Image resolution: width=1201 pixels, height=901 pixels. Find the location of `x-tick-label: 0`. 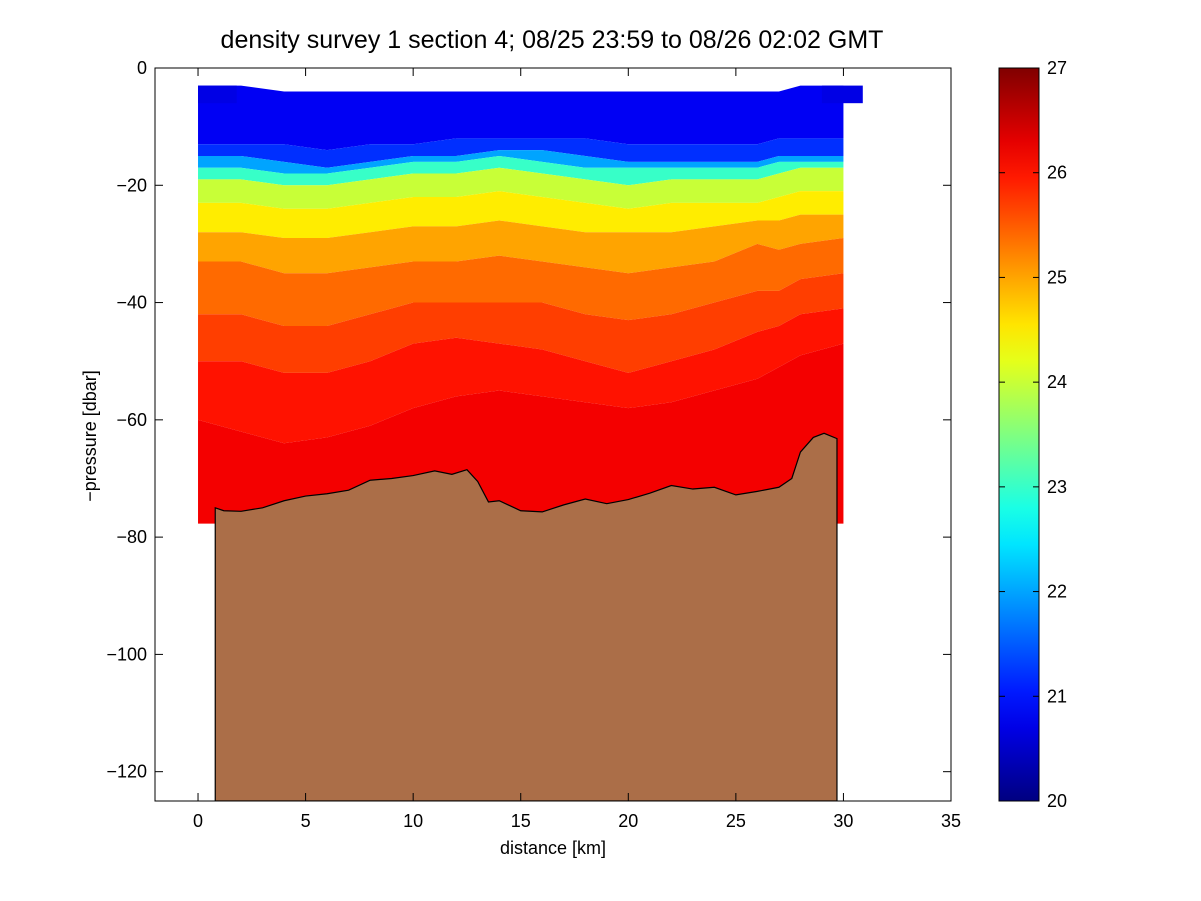

x-tick-label: 0 is located at coordinates (198, 821).